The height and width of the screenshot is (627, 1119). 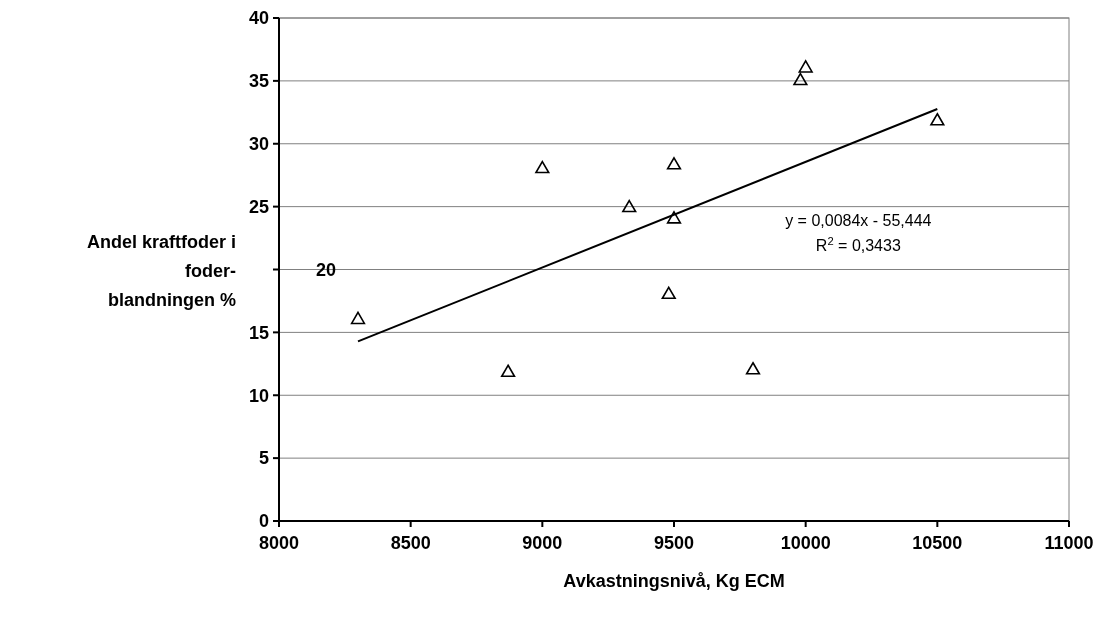 What do you see at coordinates (858, 245) in the screenshot?
I see `annotation: R$^{2}$ = 0,3433` at bounding box center [858, 245].